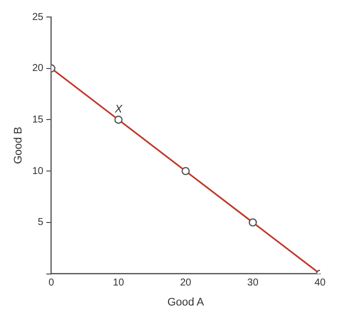 The image size is (338, 321). I want to click on y-tick-label: 20, so click(38, 68).